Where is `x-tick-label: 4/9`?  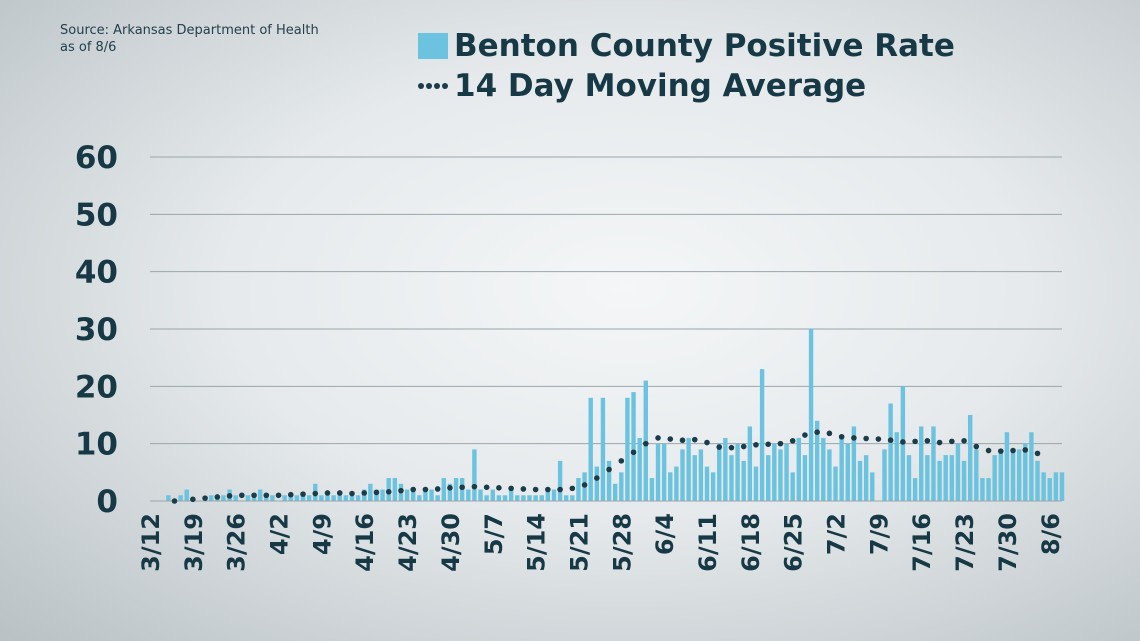
x-tick-label: 4/9 is located at coordinates (322, 534).